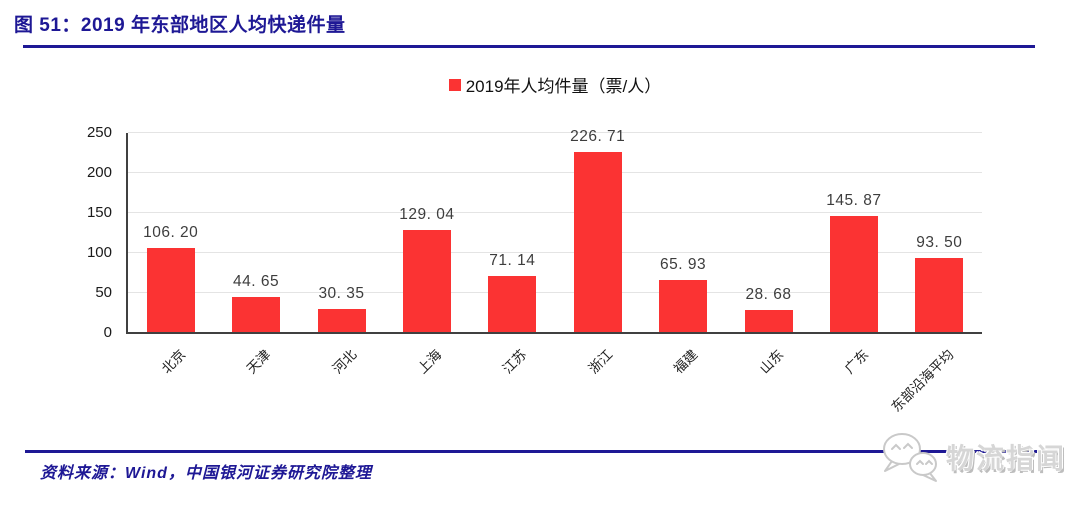 The image size is (1080, 509). What do you see at coordinates (771, 361) in the screenshot?
I see `x-category-label: 山东` at bounding box center [771, 361].